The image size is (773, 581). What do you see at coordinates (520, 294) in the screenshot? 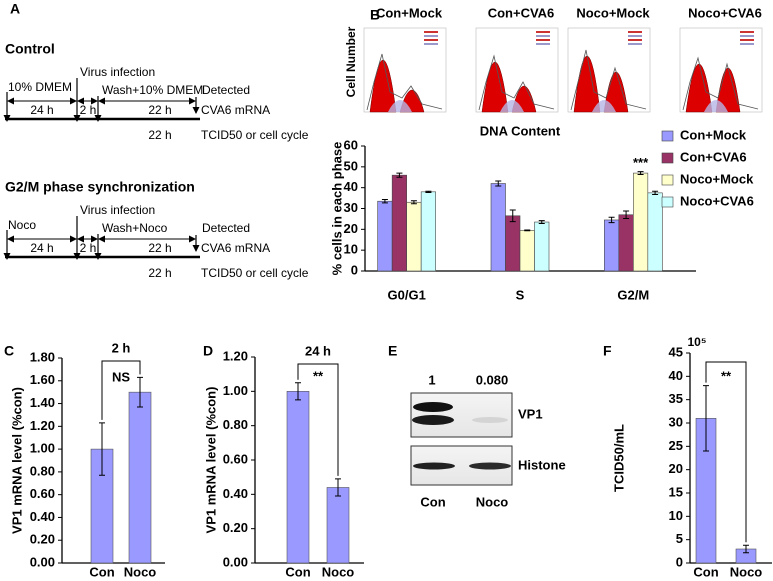
I see `x-tick-label: S` at bounding box center [520, 294].